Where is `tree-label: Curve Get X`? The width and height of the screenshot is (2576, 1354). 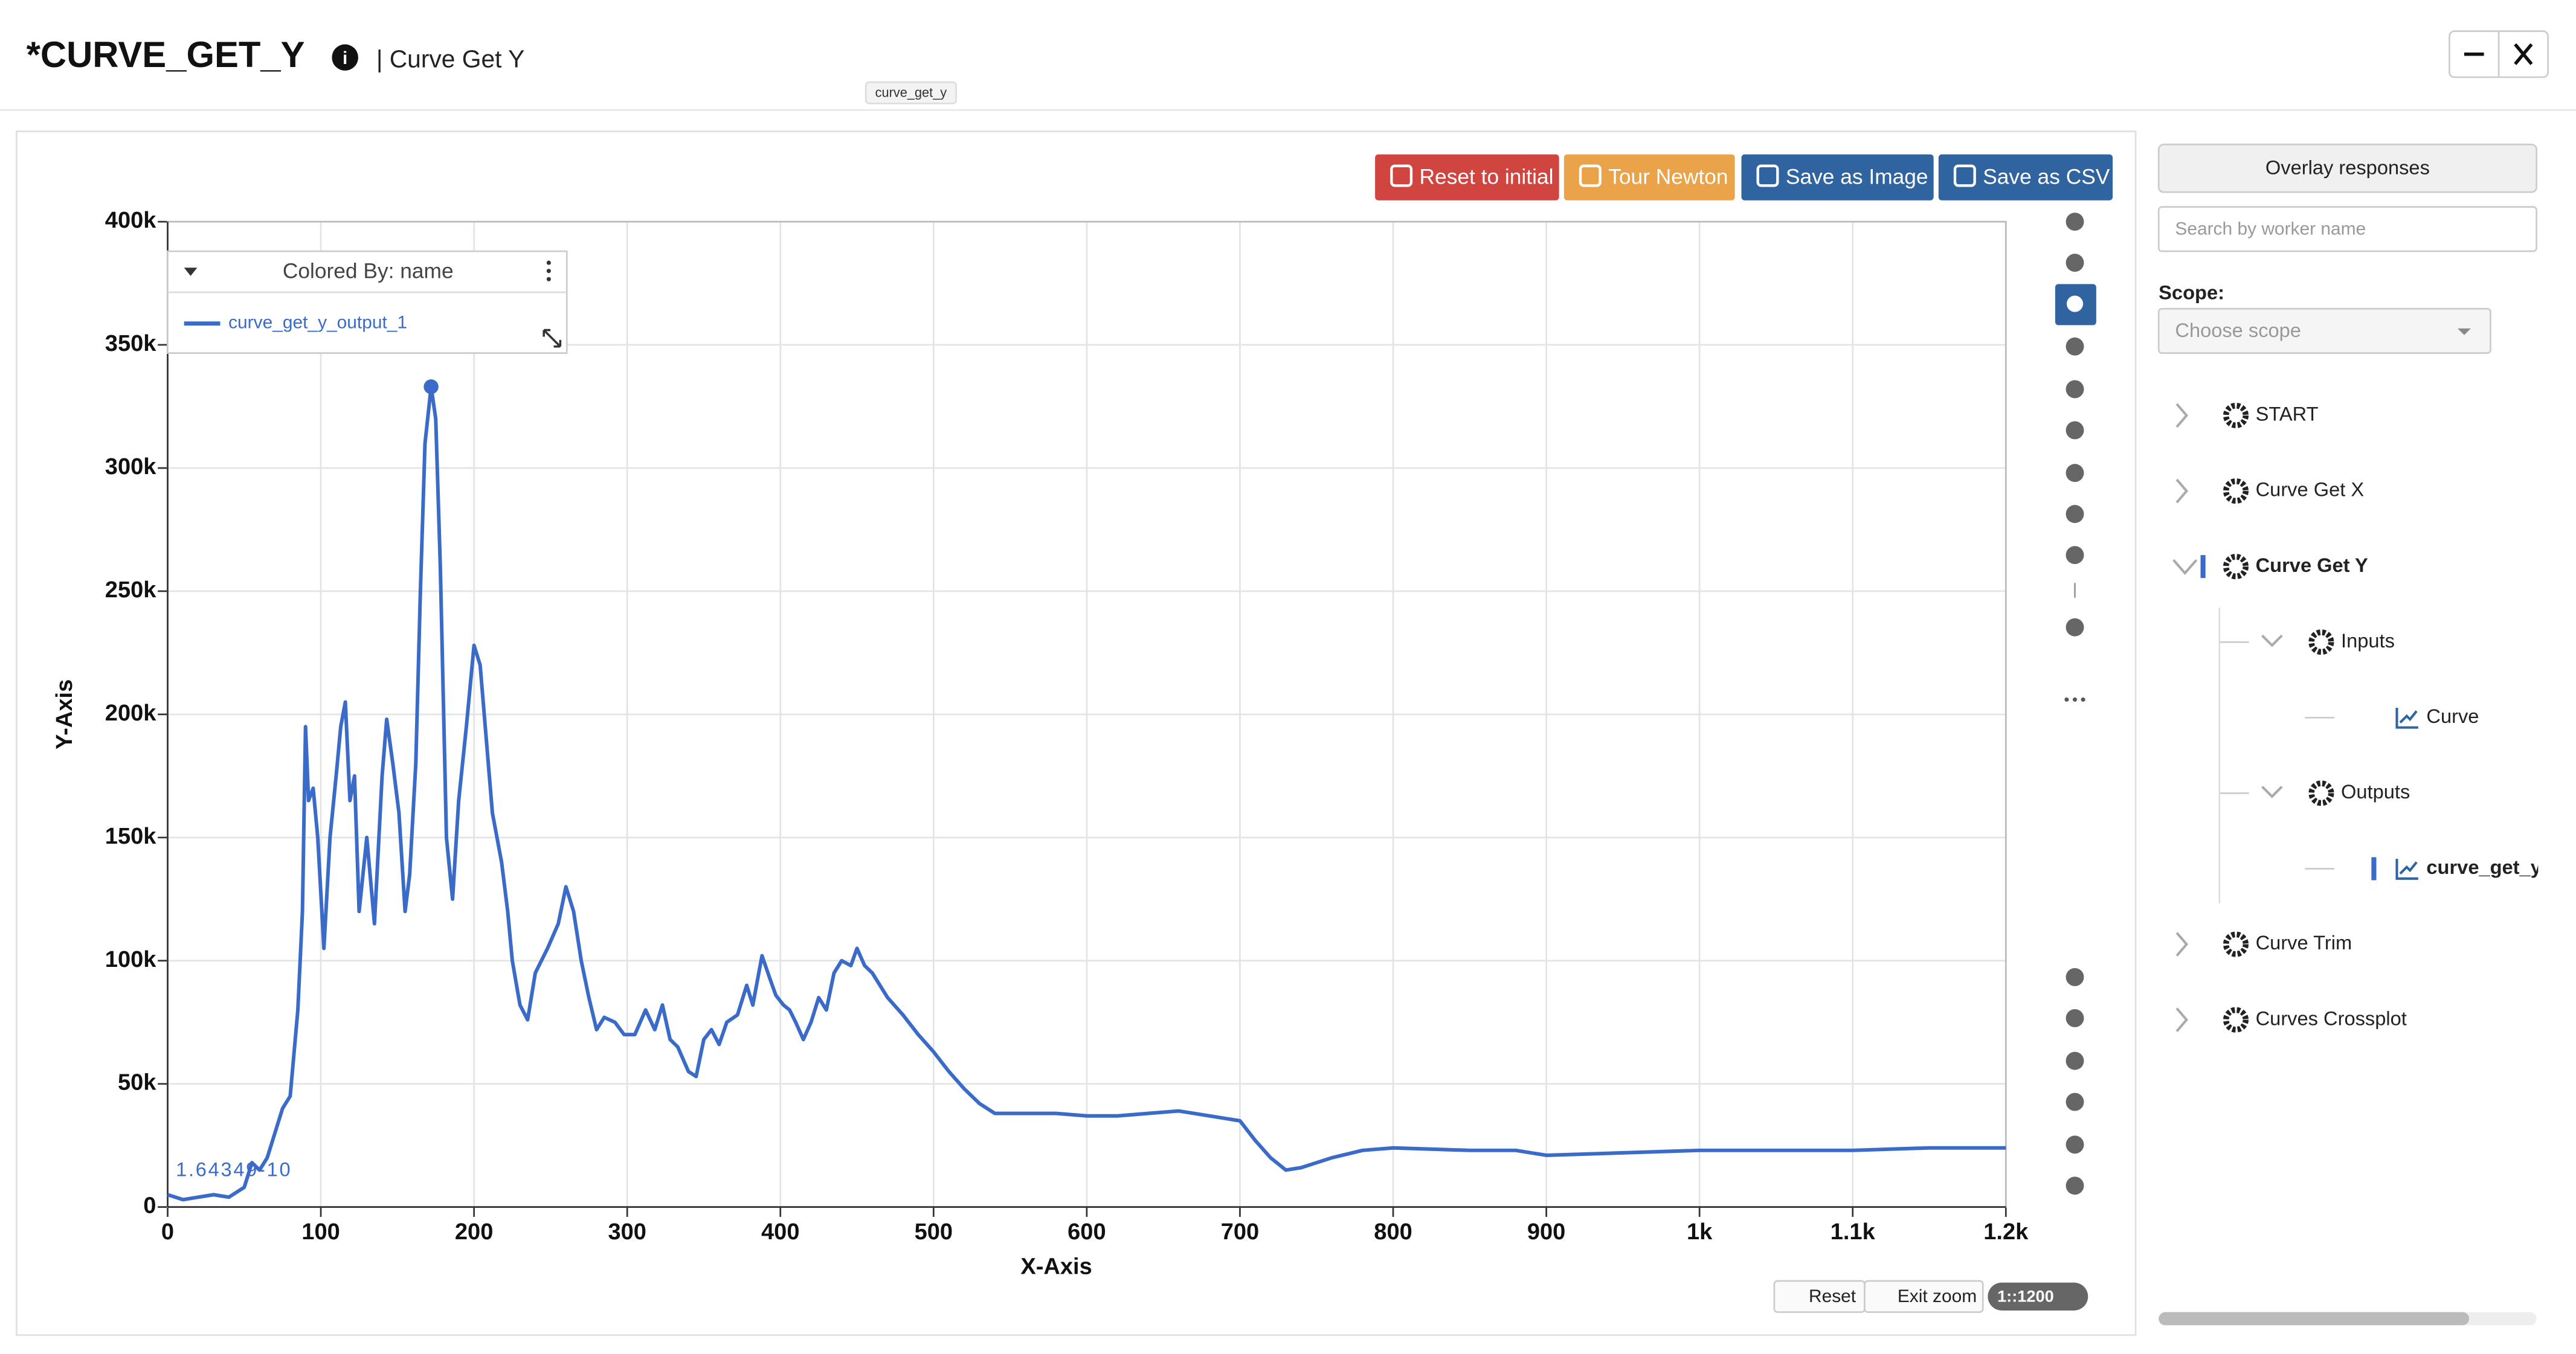 tree-label: Curve Get X is located at coordinates (2310, 489).